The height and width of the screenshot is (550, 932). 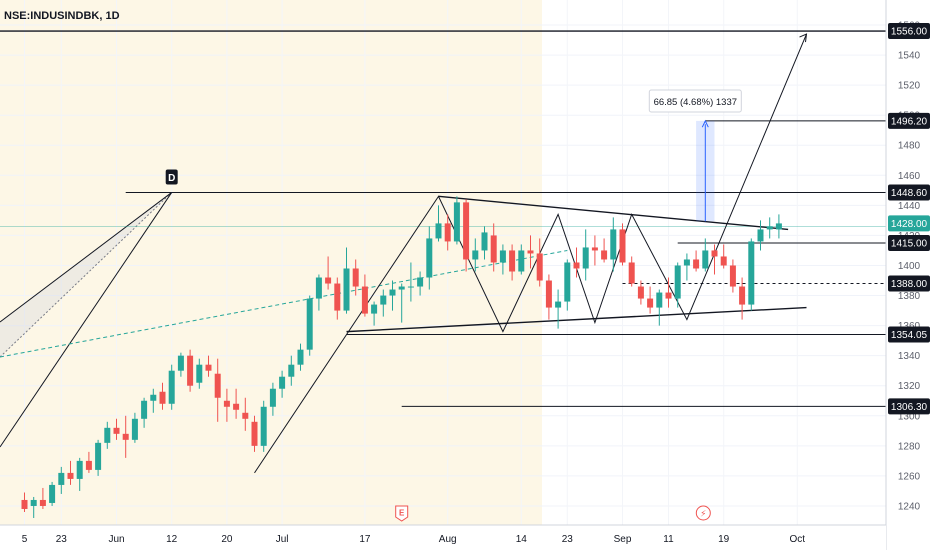 I want to click on fan-fill, so click(x=86, y=274).